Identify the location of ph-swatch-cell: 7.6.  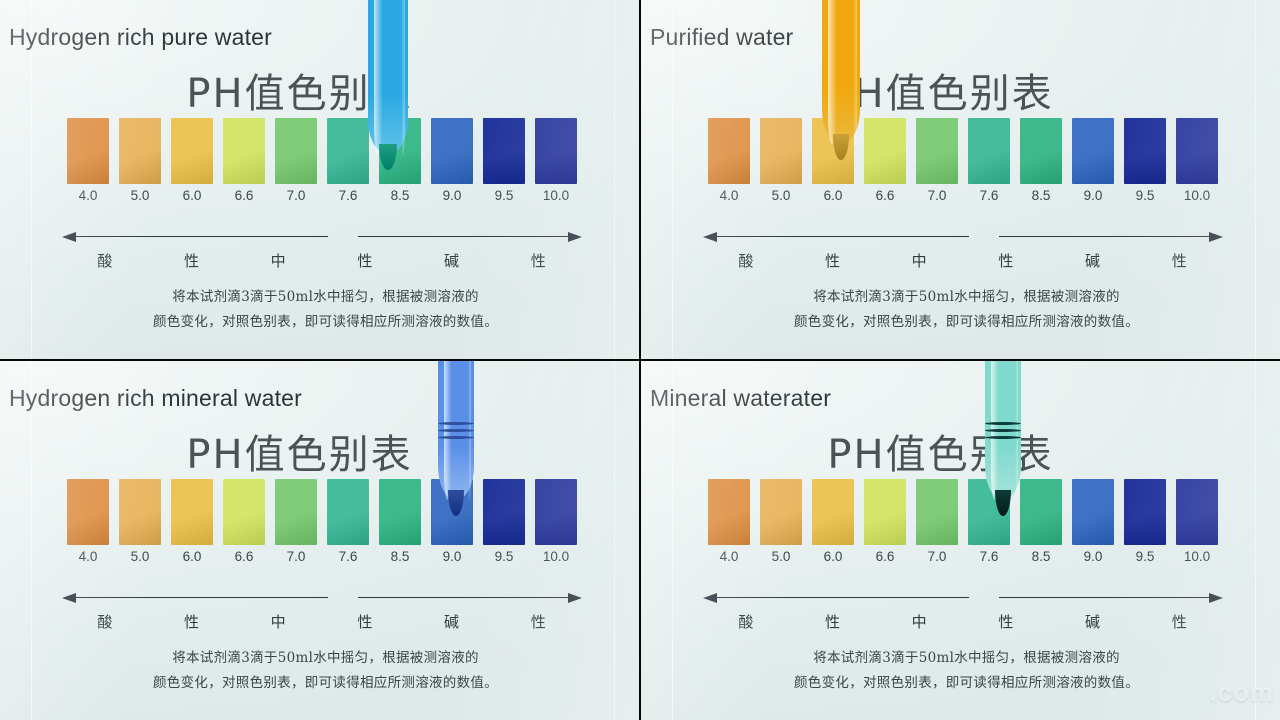
(989, 164).